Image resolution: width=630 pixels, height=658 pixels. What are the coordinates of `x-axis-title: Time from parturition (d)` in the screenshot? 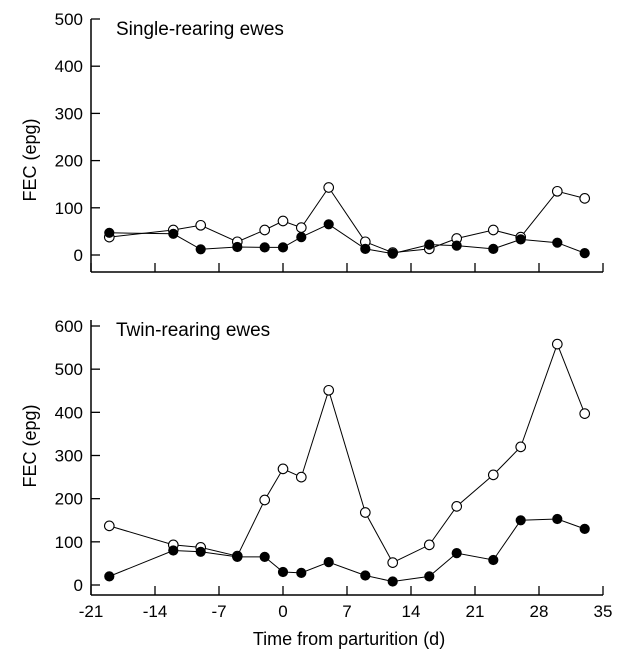 It's located at (349, 639).